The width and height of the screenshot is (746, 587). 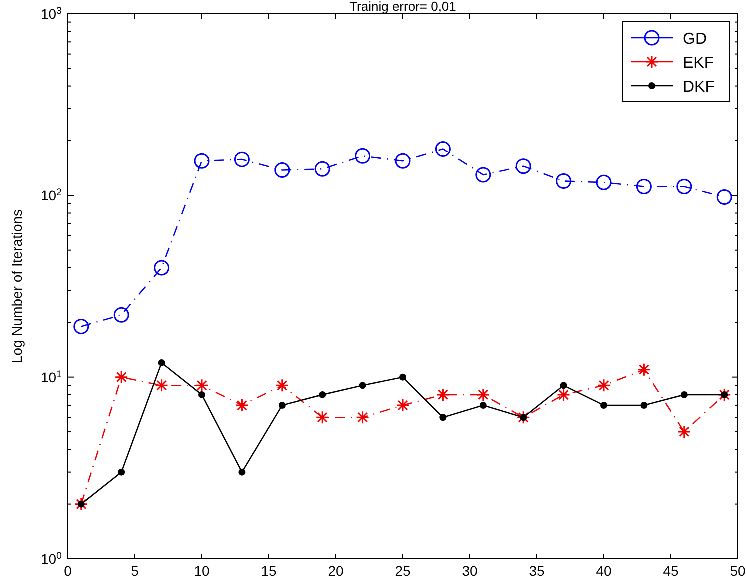 I want to click on x-tick-label: 0, so click(x=68, y=571).